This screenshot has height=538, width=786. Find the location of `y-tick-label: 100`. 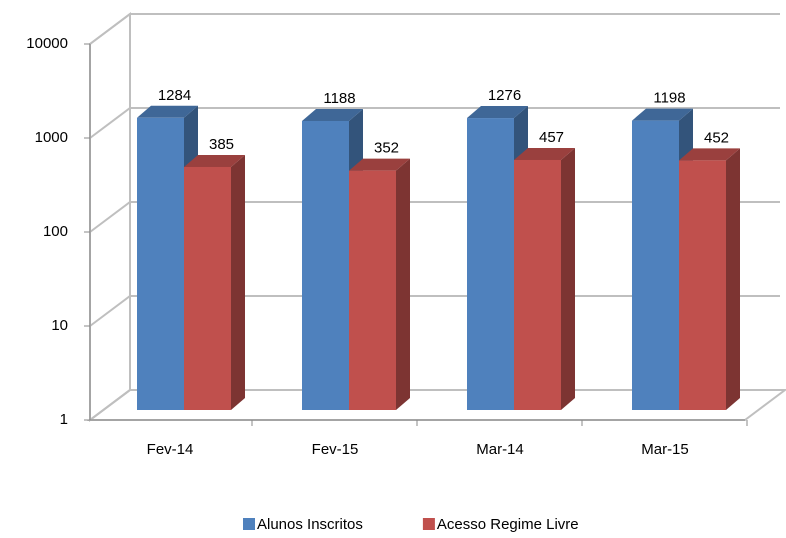

y-tick-label: 100 is located at coordinates (55, 231).